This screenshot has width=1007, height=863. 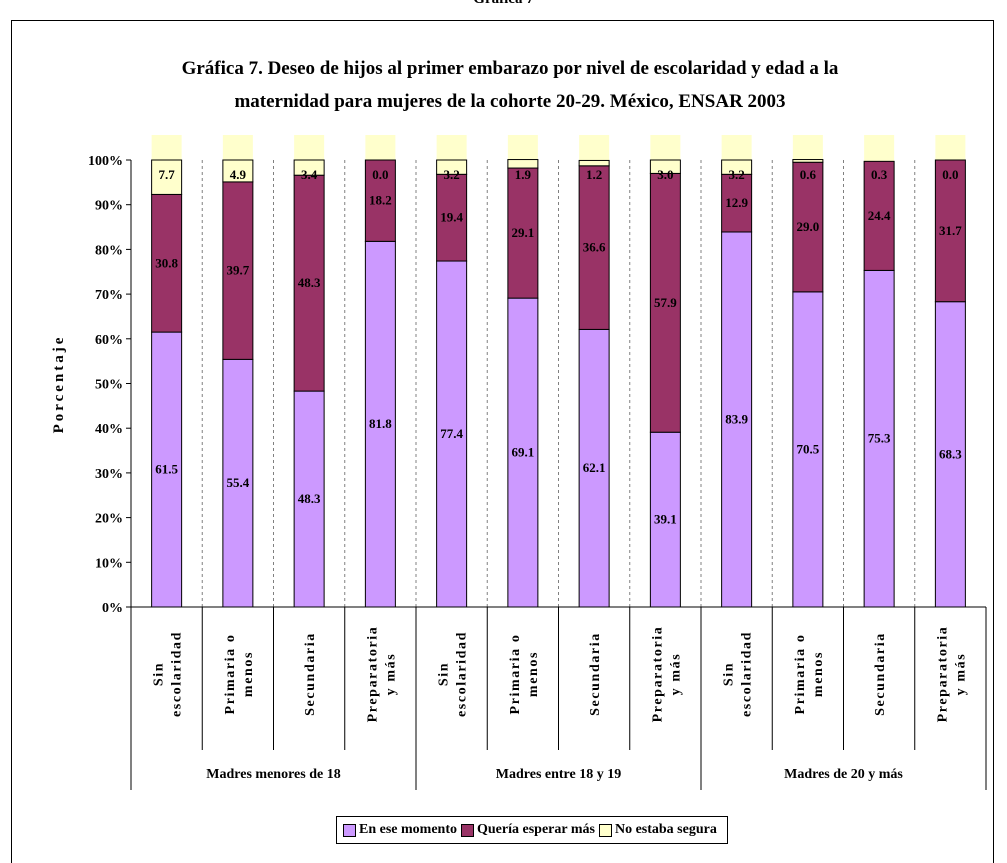 I want to click on data-label: 7.7, so click(x=167, y=174).